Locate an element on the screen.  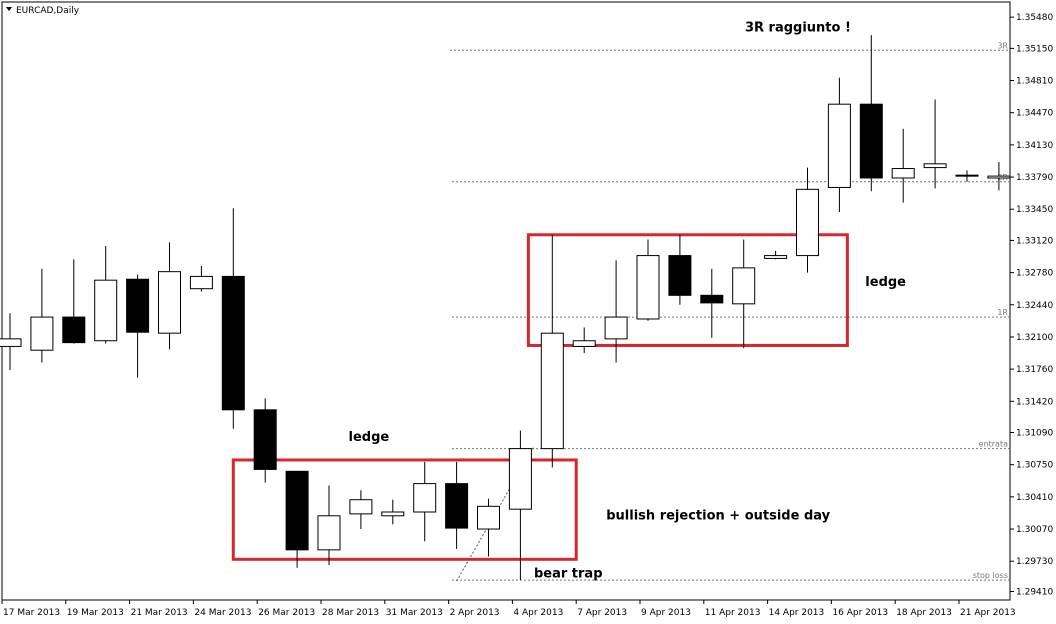
y-tick-label: 1.32440 is located at coordinates (1034, 306).